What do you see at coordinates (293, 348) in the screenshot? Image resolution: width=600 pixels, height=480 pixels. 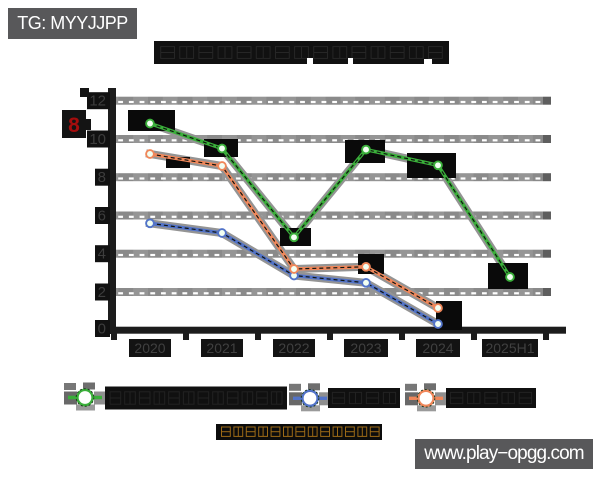 I see `svg-text: 2022` at bounding box center [293, 348].